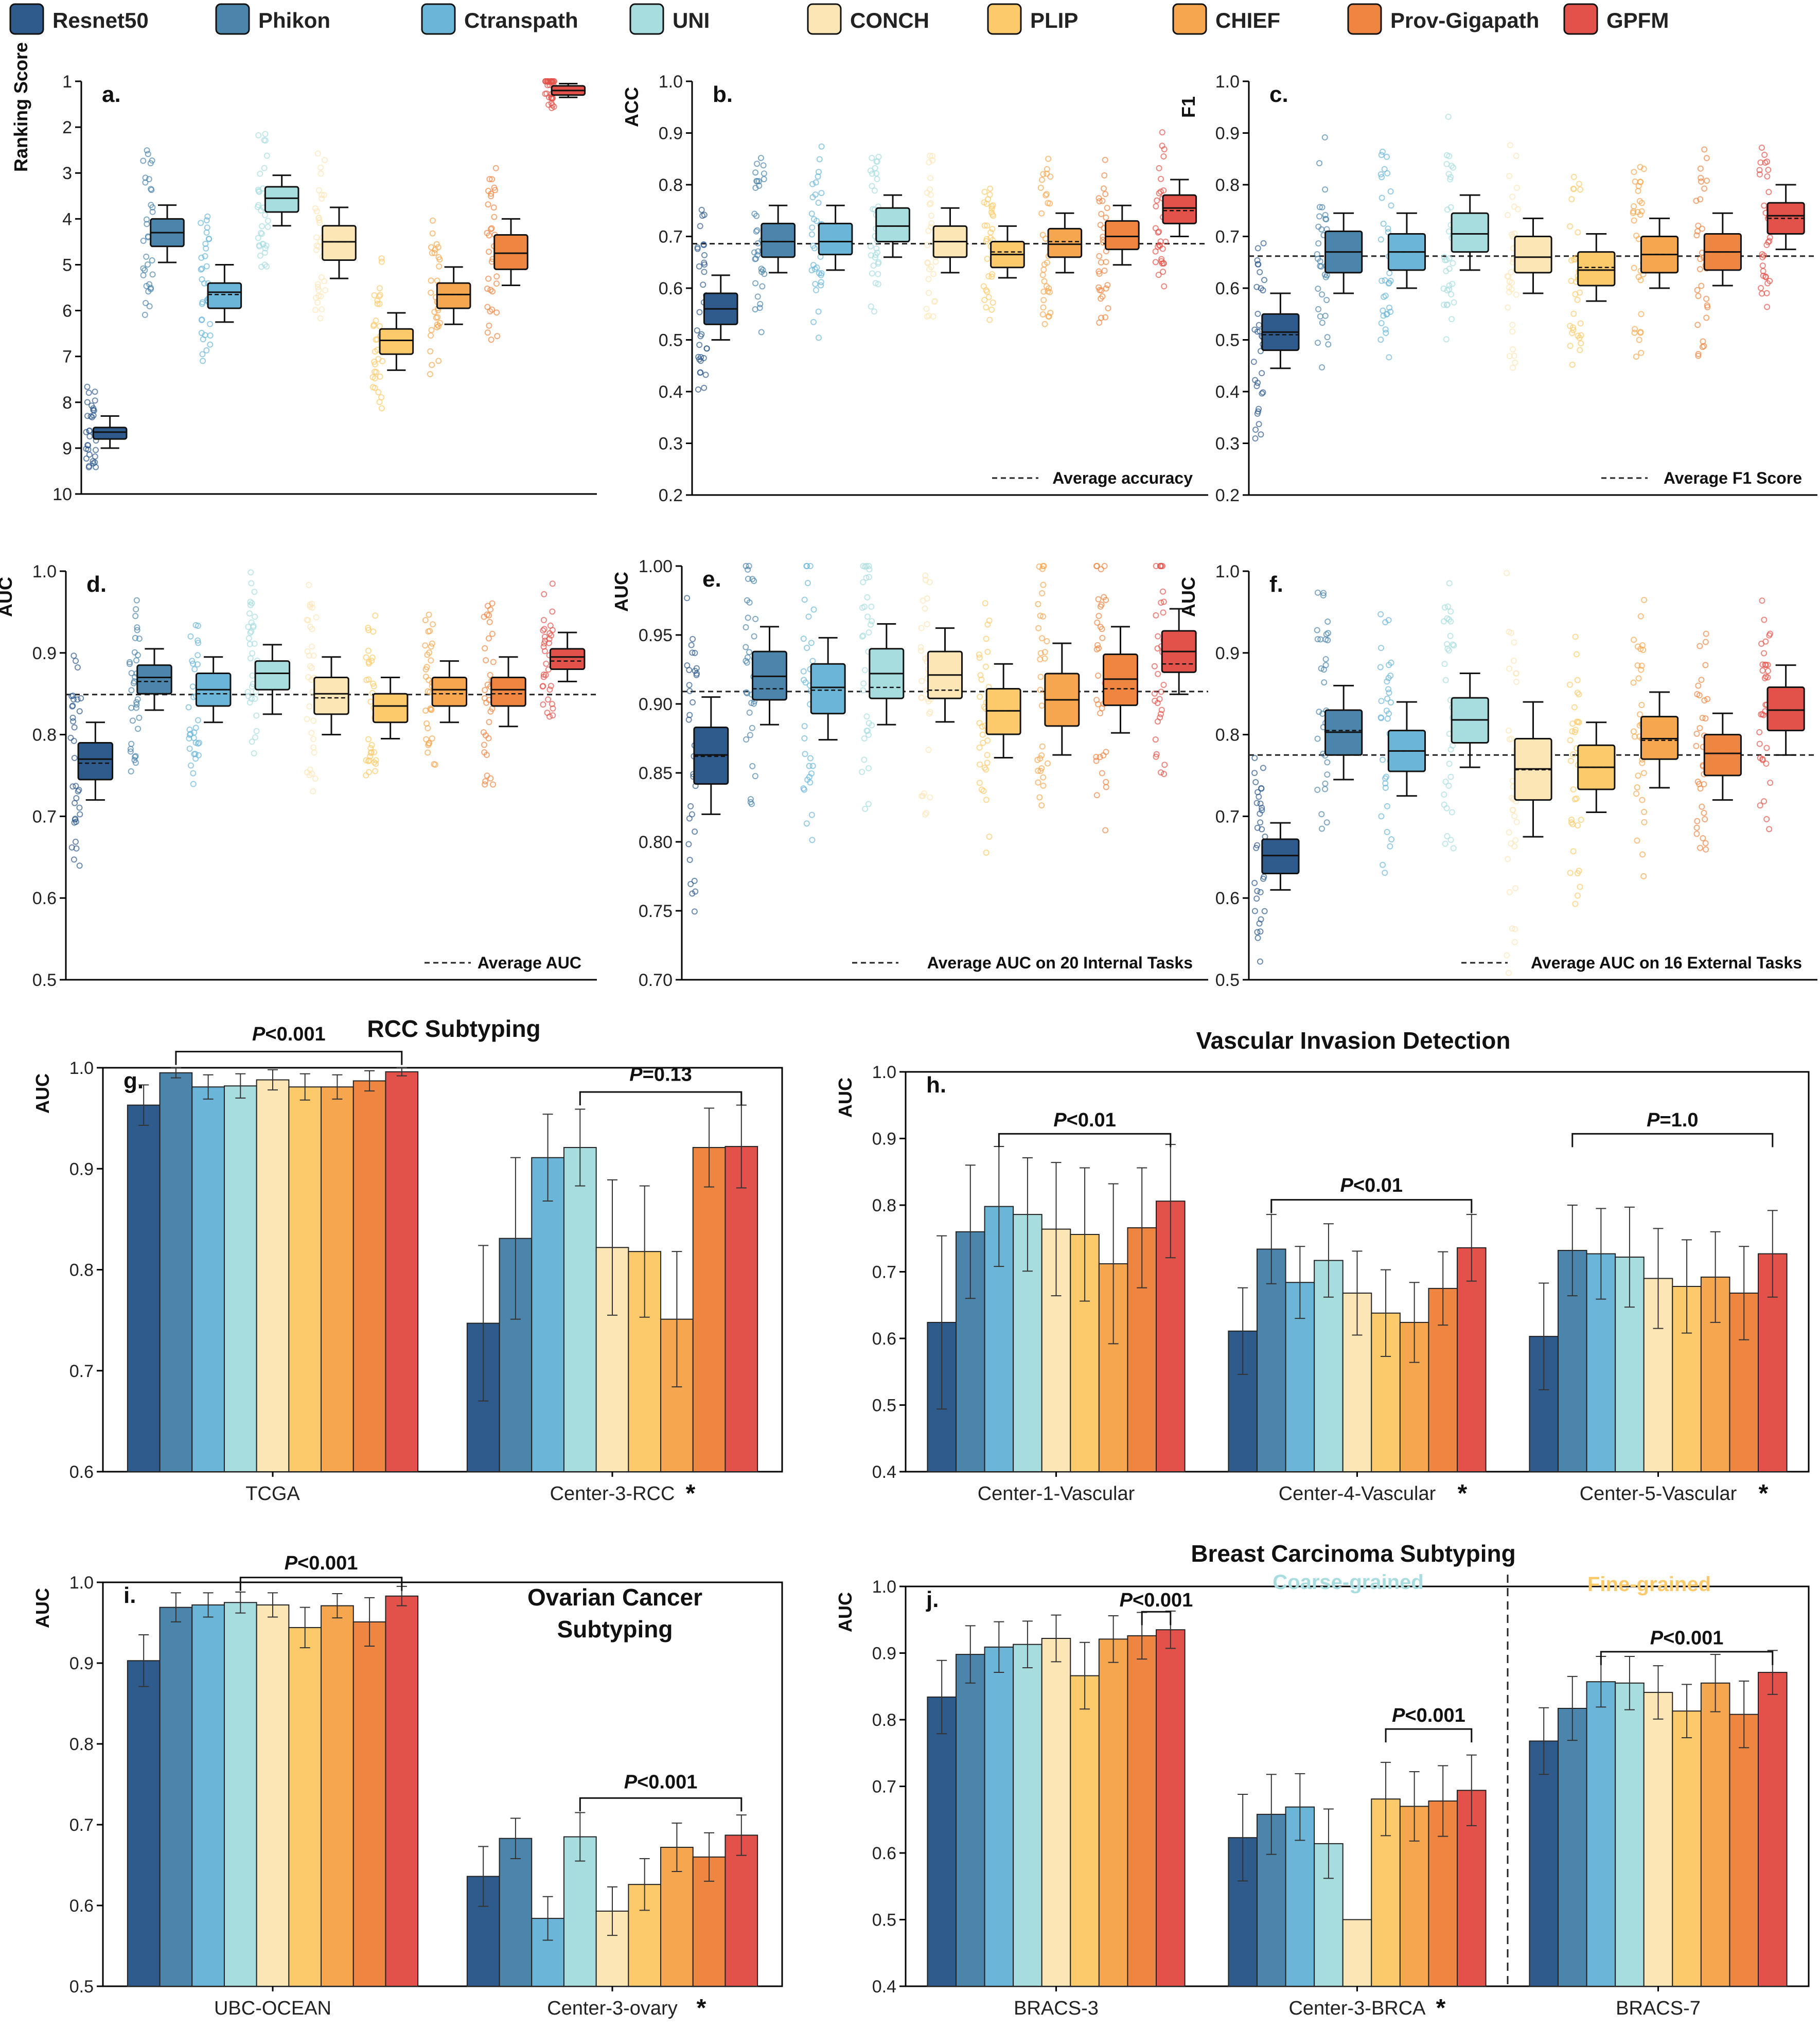  Describe the element at coordinates (1655, 737) in the screenshot. I see `box-chief` at that location.